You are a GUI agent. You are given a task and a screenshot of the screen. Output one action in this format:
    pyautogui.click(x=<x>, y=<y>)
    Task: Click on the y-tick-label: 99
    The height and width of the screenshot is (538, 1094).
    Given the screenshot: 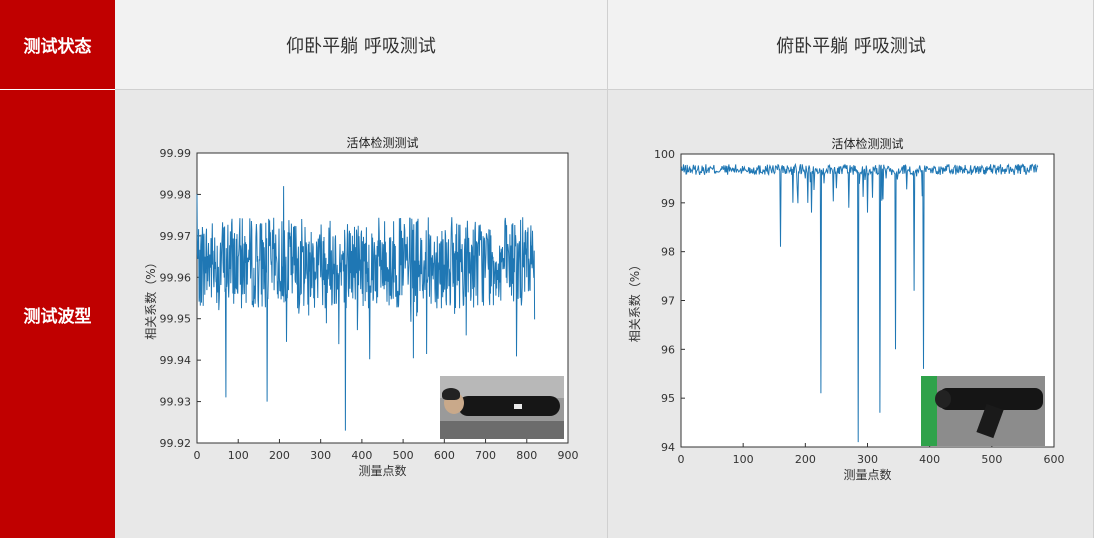 What is the action you would take?
    pyautogui.click(x=668, y=203)
    